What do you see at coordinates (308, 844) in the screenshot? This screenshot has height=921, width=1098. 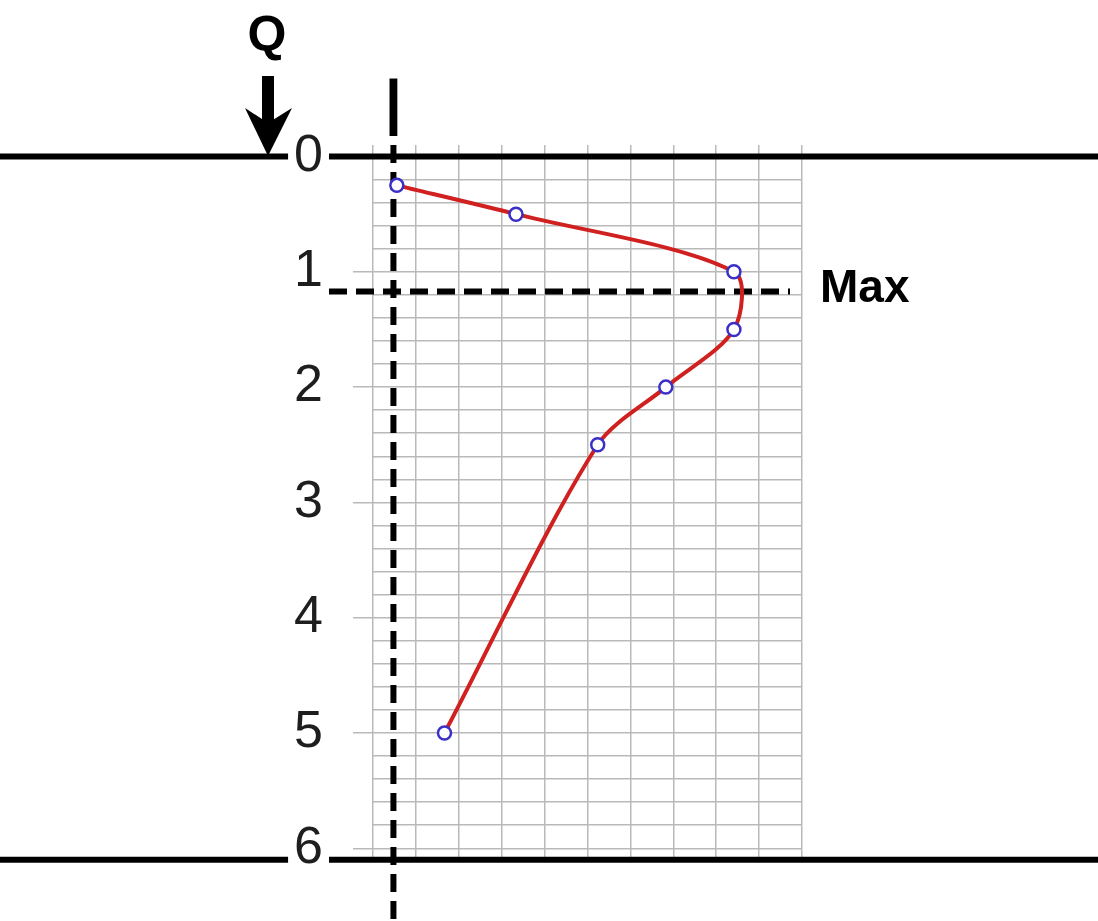 I see `y-tick-label: 6` at bounding box center [308, 844].